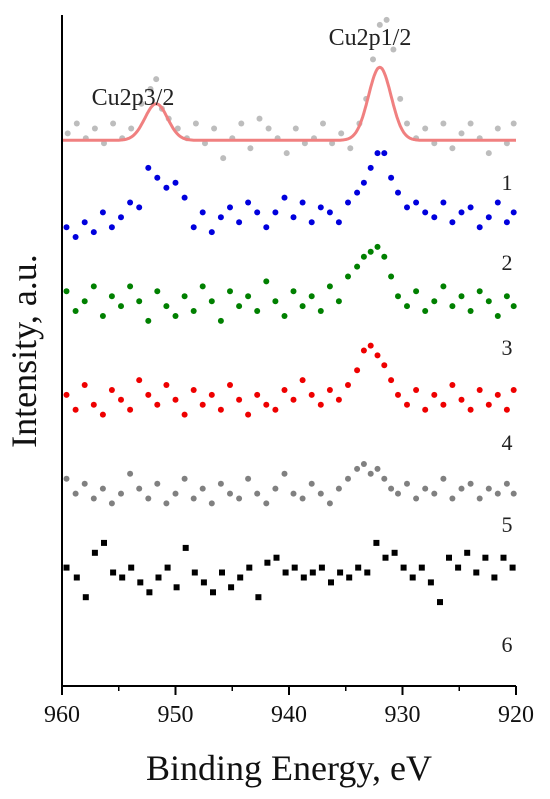 This screenshot has height=799, width=550. I want to click on x-ticks: 960 950 940 930 920, so click(289, 707).